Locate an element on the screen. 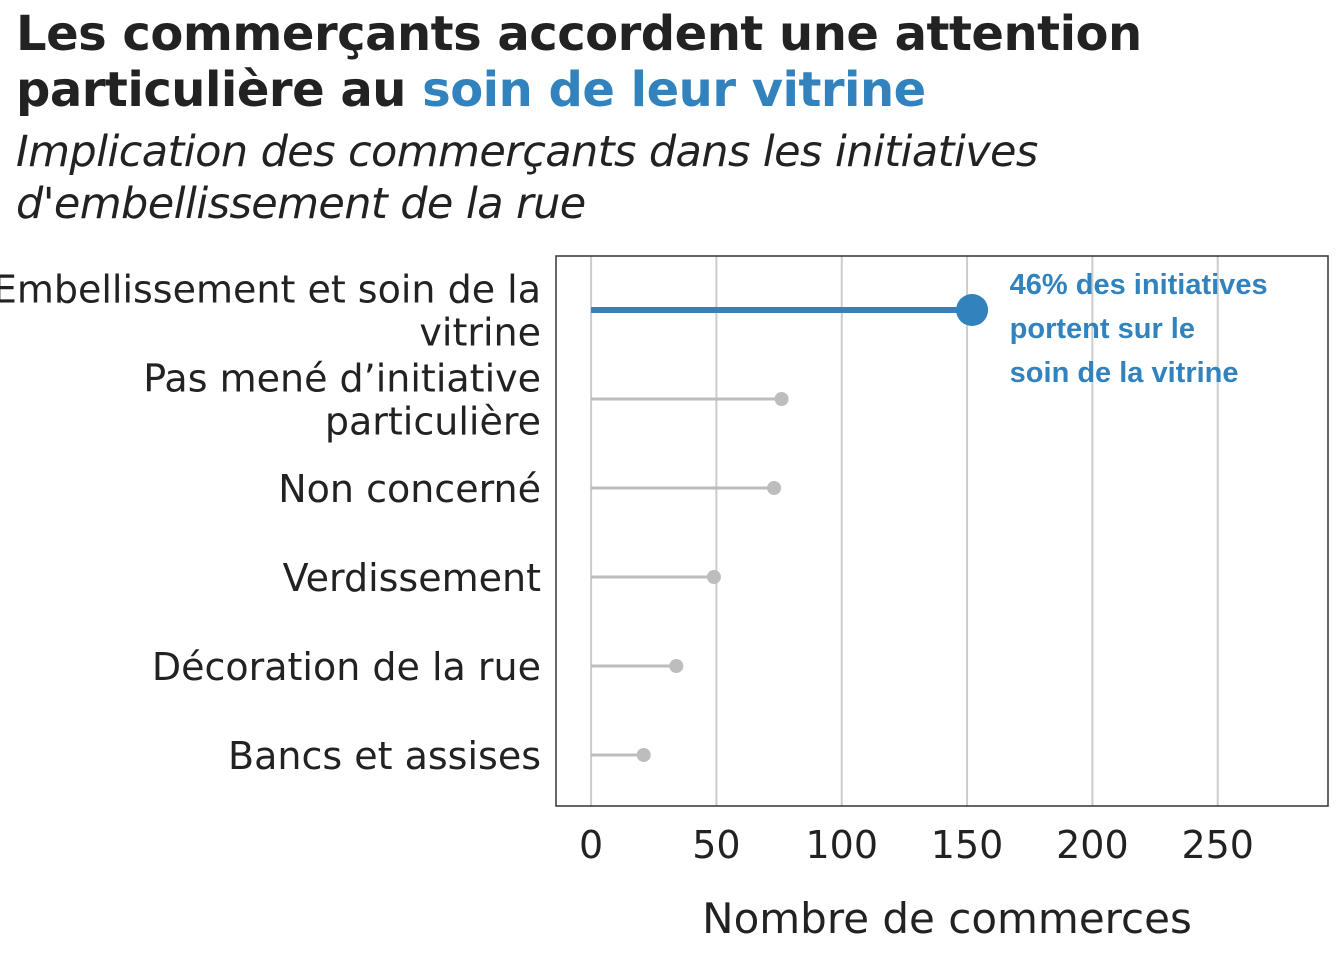 This screenshot has height=960, width=1344. category-label-line: particulière is located at coordinates (433, 422).